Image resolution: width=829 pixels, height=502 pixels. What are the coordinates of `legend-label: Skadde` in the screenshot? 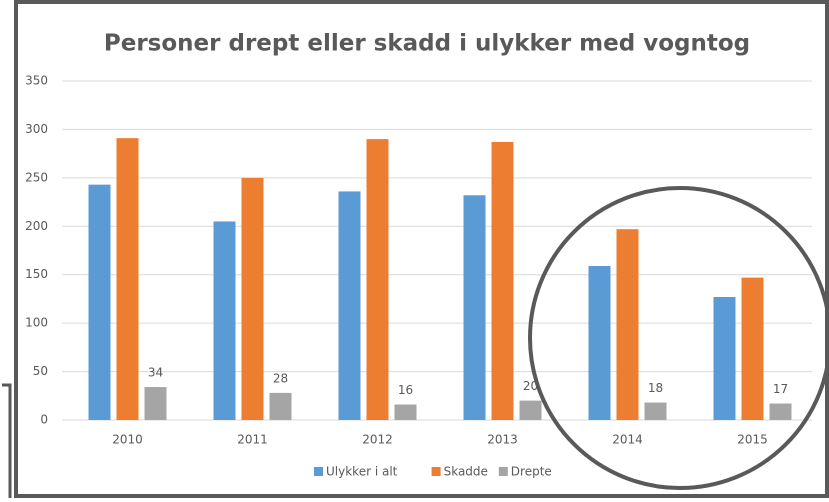 It's located at (466, 472).